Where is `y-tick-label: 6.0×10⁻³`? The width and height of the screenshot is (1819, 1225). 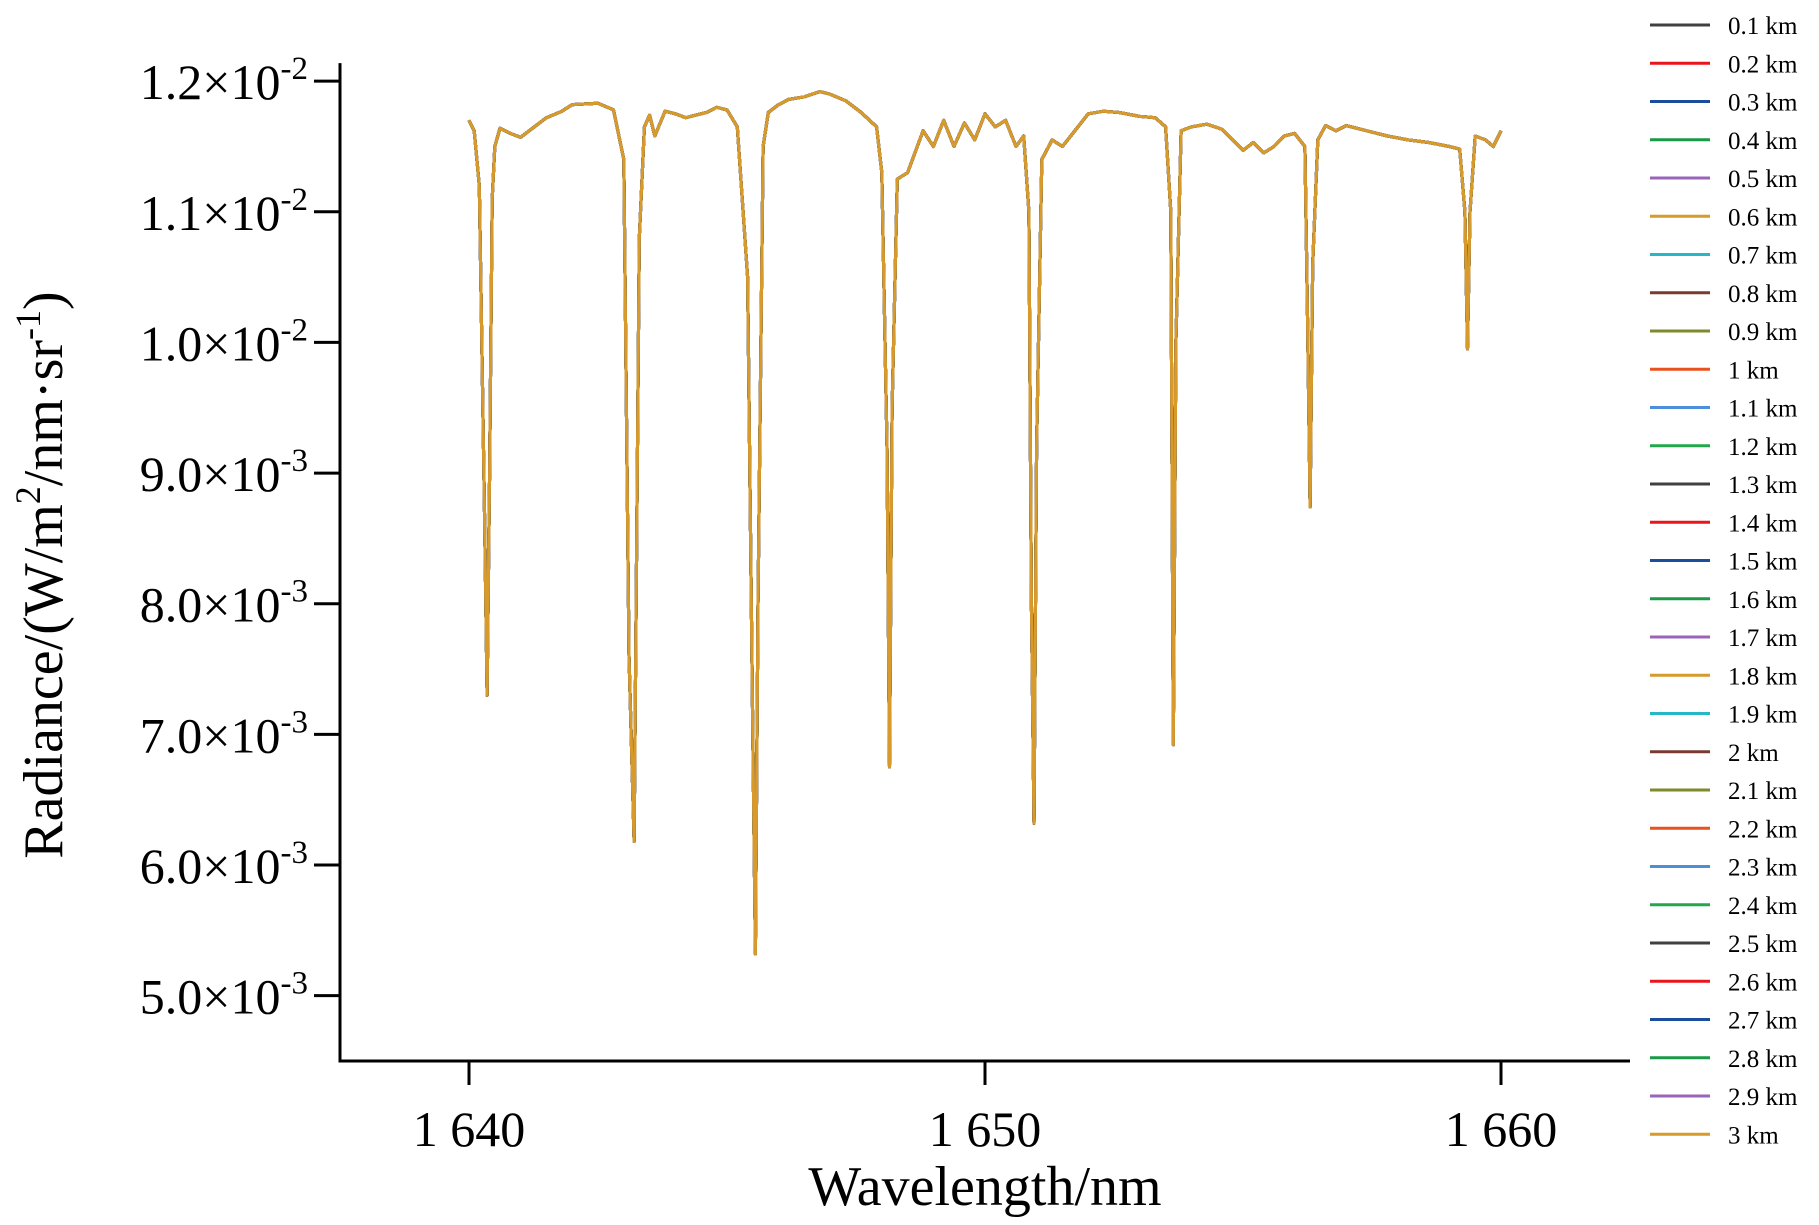 y-tick-label: 6.0×10⁻³ is located at coordinates (224, 864).